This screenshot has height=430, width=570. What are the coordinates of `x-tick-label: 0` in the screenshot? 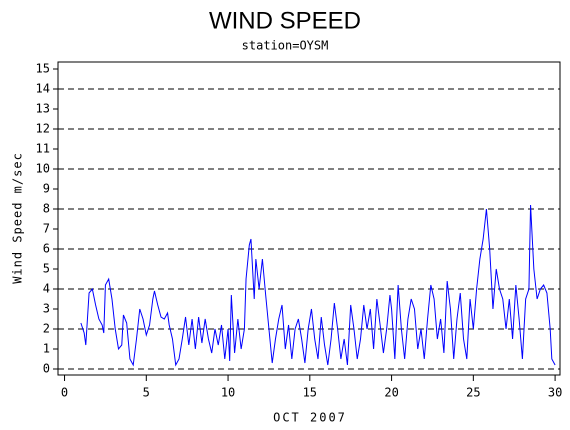 It's located at (64, 393).